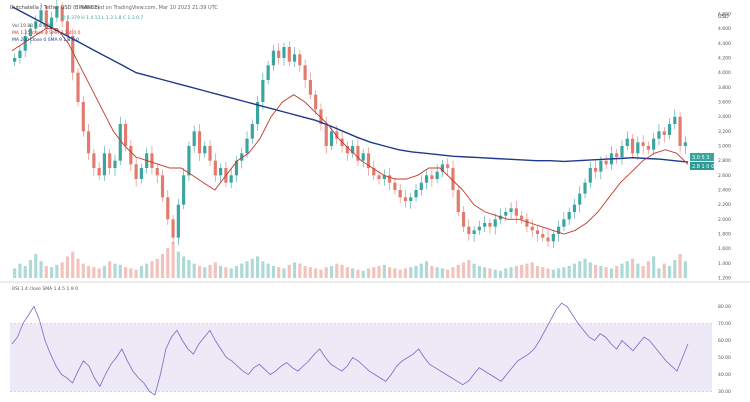 Image resolution: width=750 pixels, height=402 pixels. I want to click on price-tick-label: 4.800, so click(724, 15).